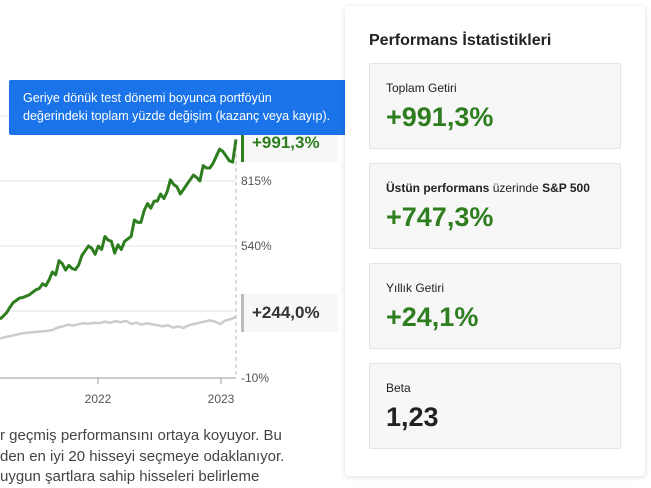 The width and height of the screenshot is (651, 488). I want to click on chart-grid, so click(118, 213).